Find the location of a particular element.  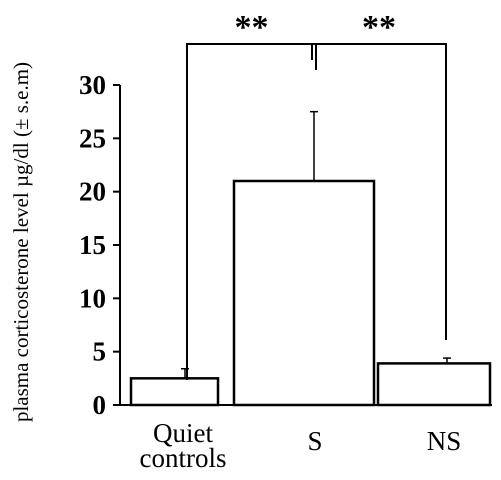

y-tick-label: 10 is located at coordinates (92, 298).